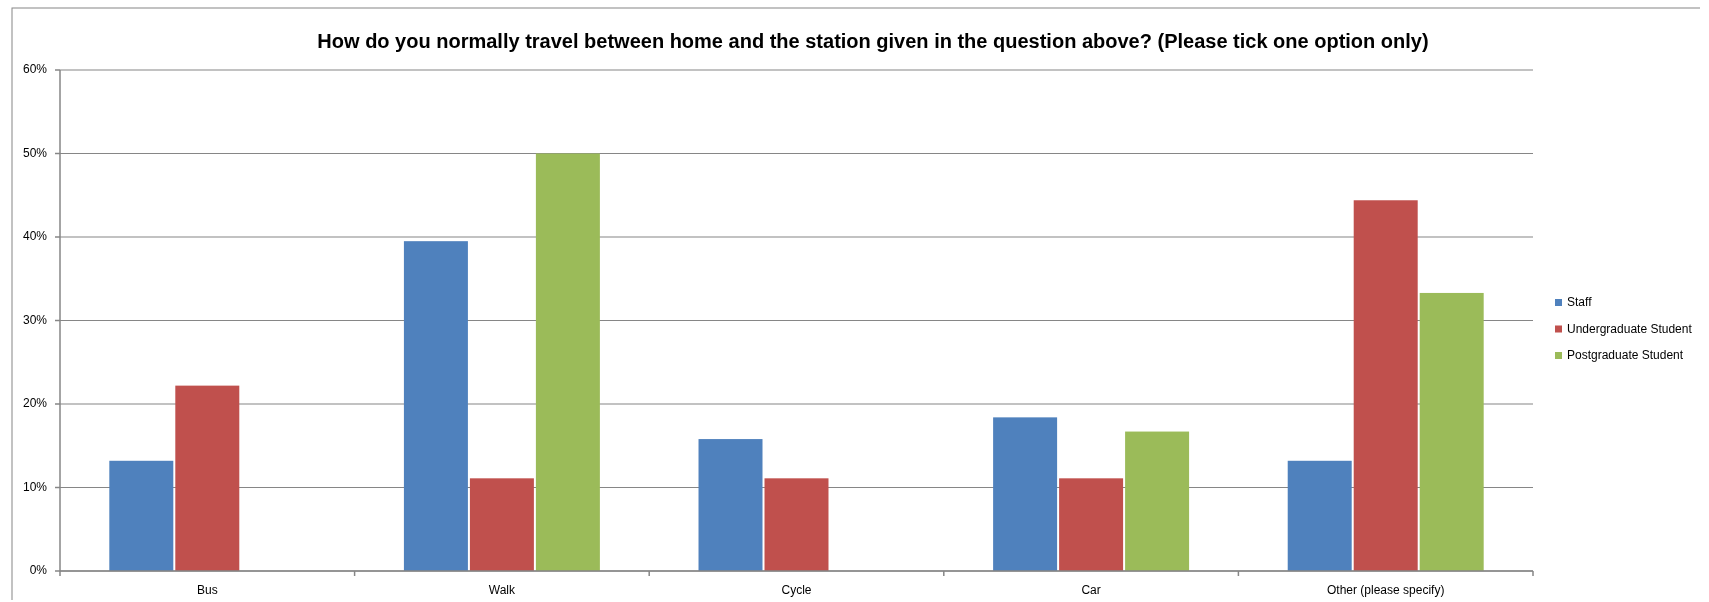  What do you see at coordinates (502, 590) in the screenshot?
I see `x-tick-label: Walk` at bounding box center [502, 590].